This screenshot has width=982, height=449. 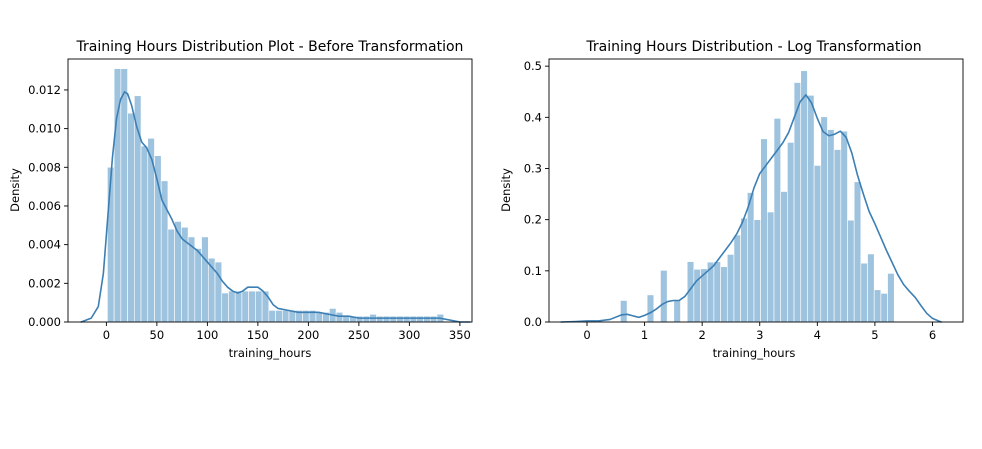 I want to click on y-tick-label: 0.006, so click(x=44, y=206).